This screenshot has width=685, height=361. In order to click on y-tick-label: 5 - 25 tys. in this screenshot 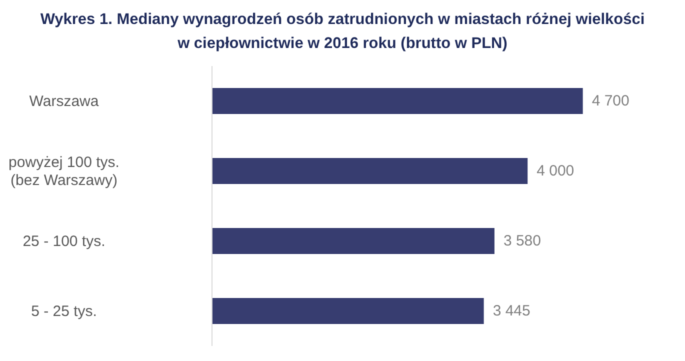, I will do `click(64, 311)`.